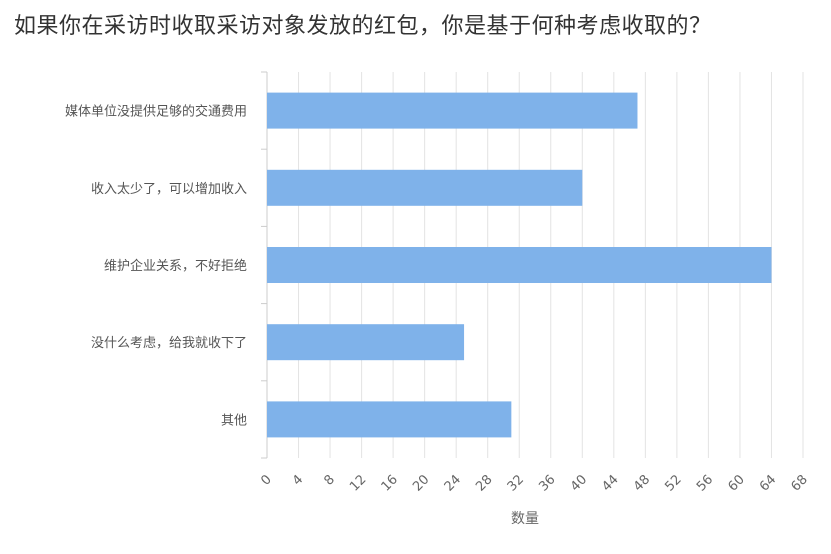 This screenshot has height=554, width=831. I want to click on x-tick-label: 68, so click(800, 483).